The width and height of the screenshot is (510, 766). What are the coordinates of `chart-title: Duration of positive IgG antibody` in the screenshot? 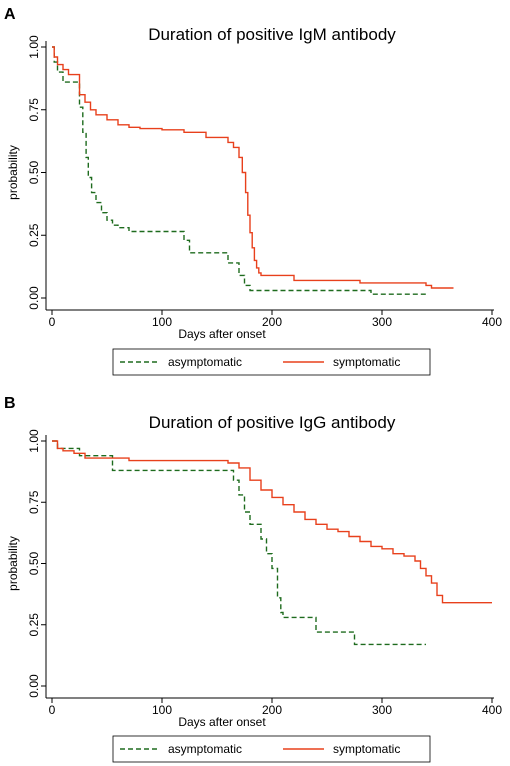 It's located at (272, 422).